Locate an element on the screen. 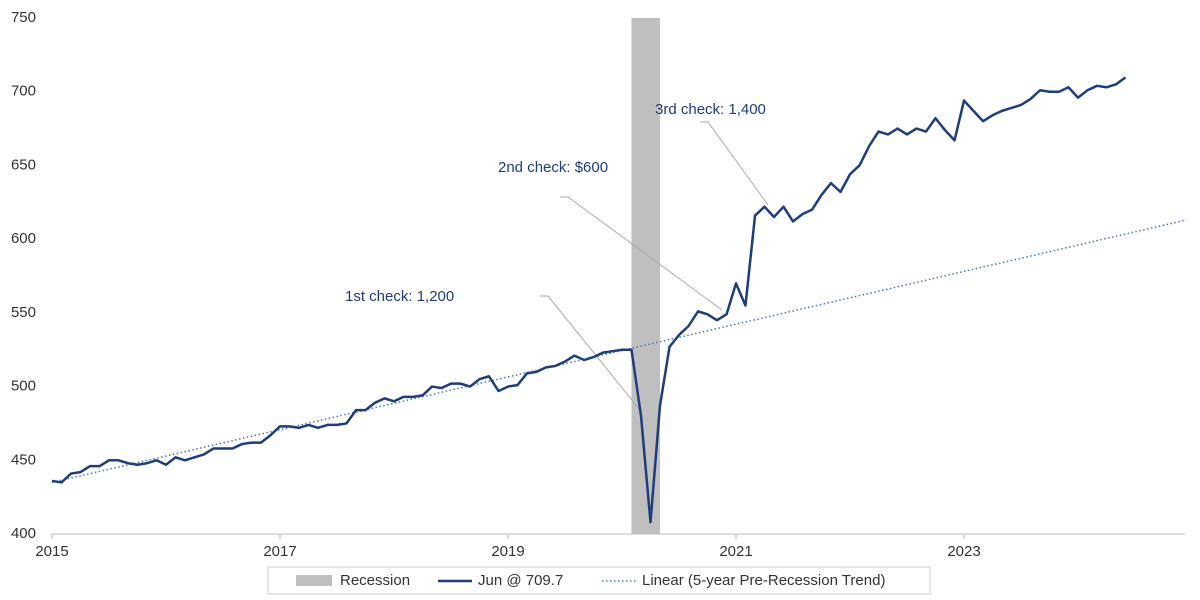  annotation: 2nd check: $600 is located at coordinates (553, 167).